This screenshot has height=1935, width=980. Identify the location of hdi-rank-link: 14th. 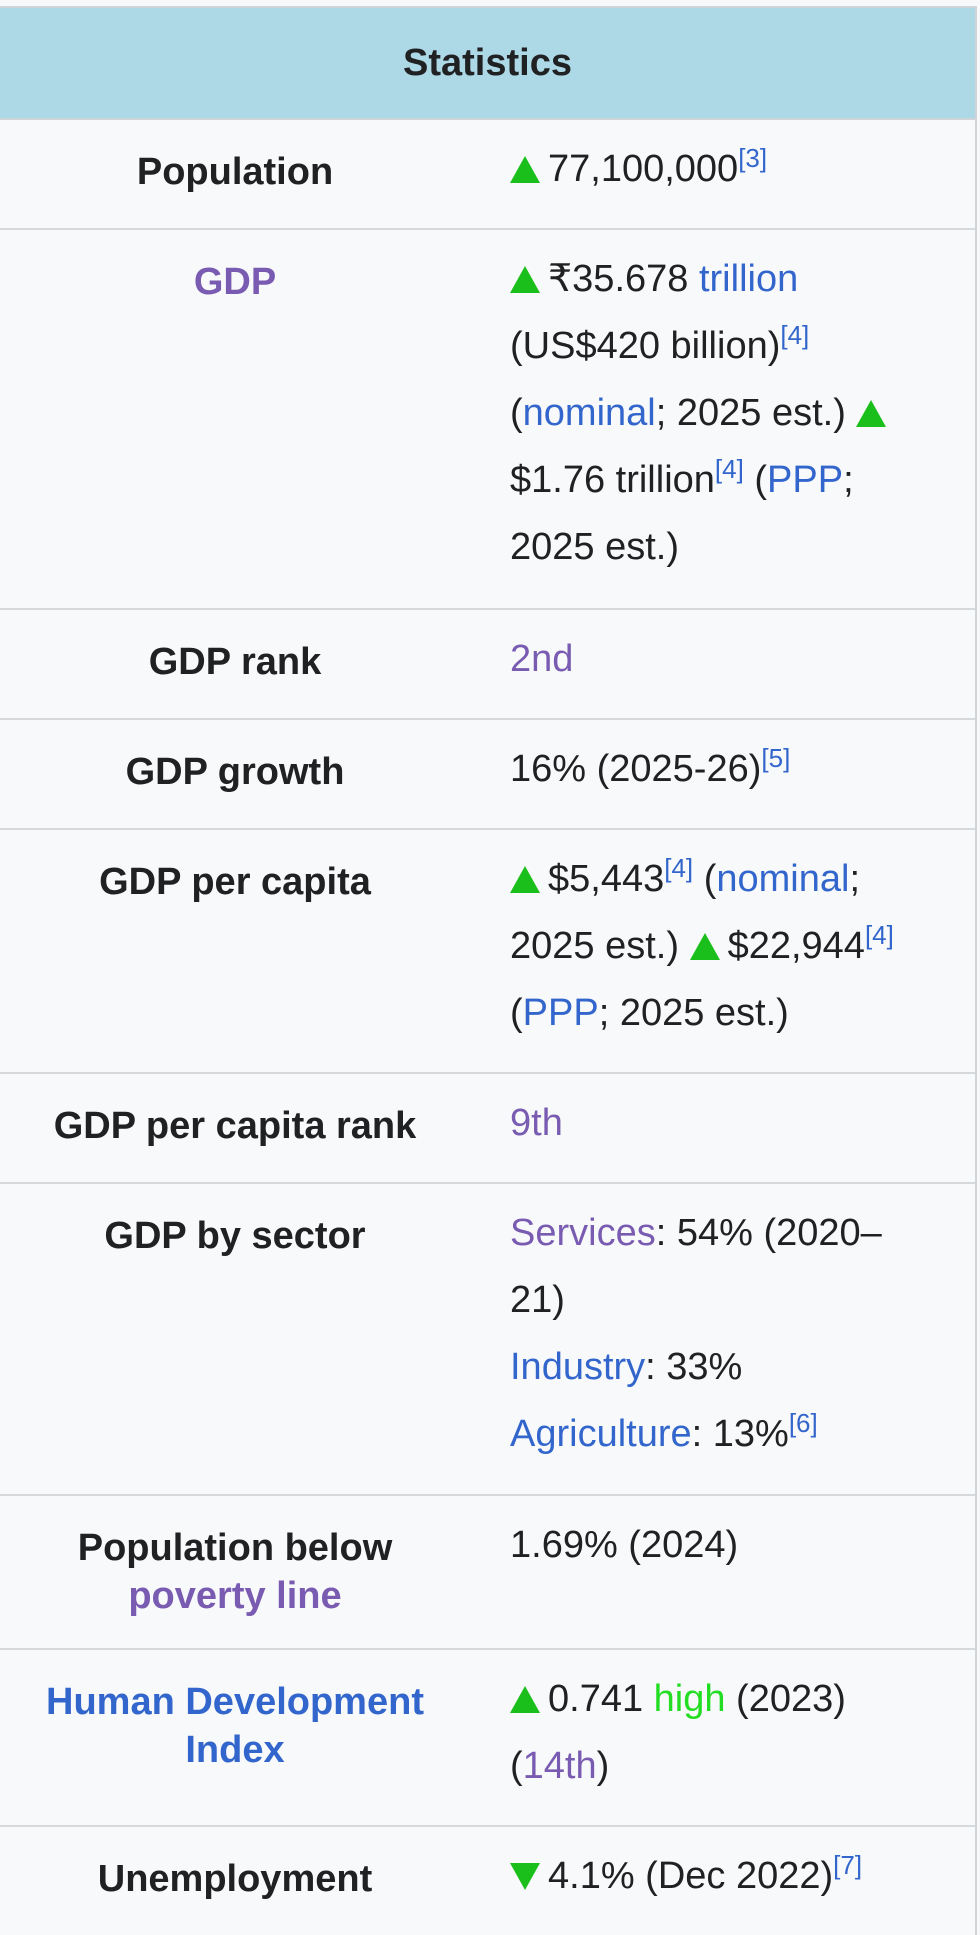
(559, 1766).